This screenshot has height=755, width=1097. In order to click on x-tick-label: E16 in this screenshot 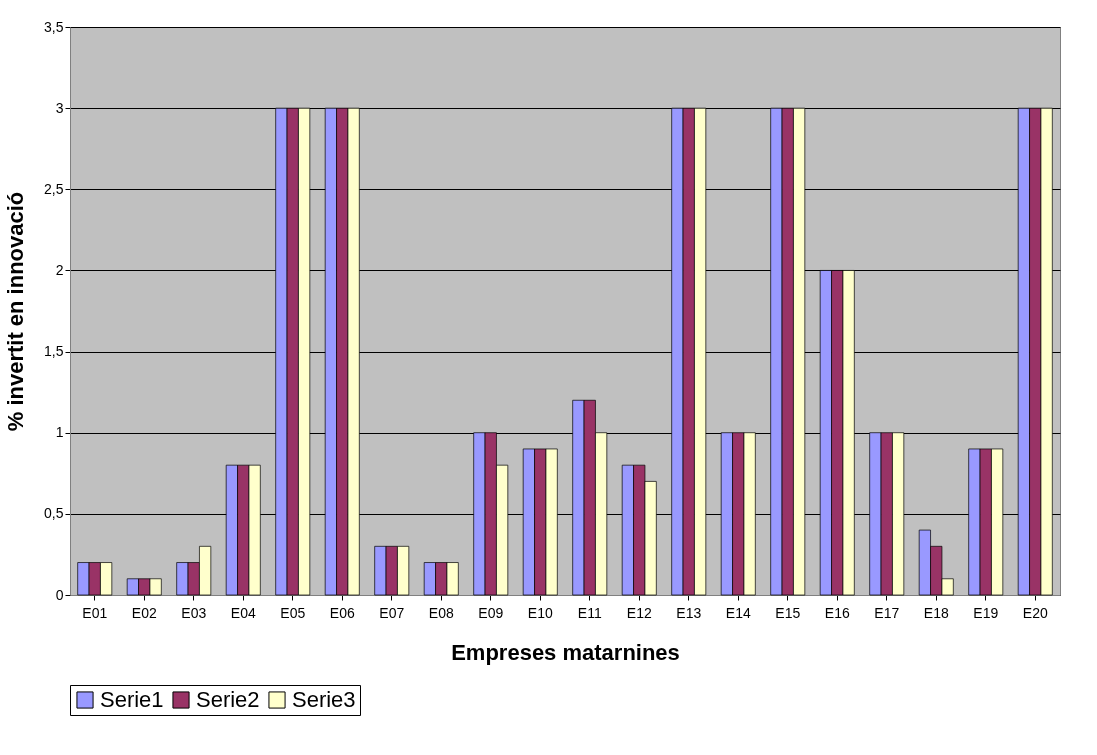, I will do `click(837, 612)`.